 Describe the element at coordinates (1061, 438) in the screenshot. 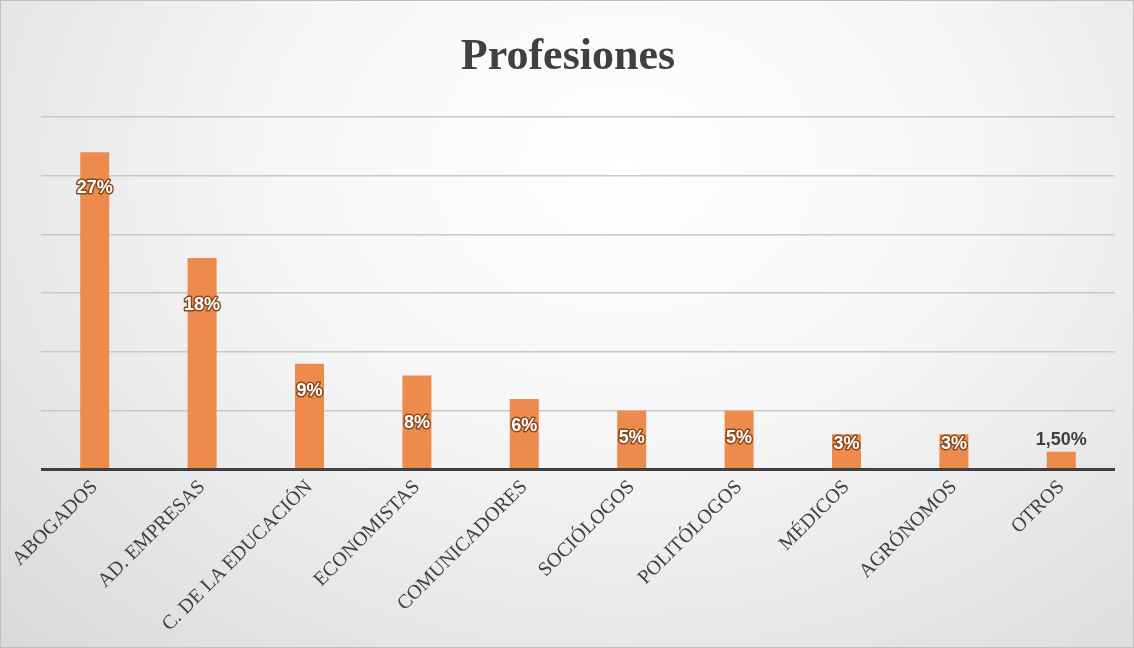

I see `data-label: 1,50%` at that location.